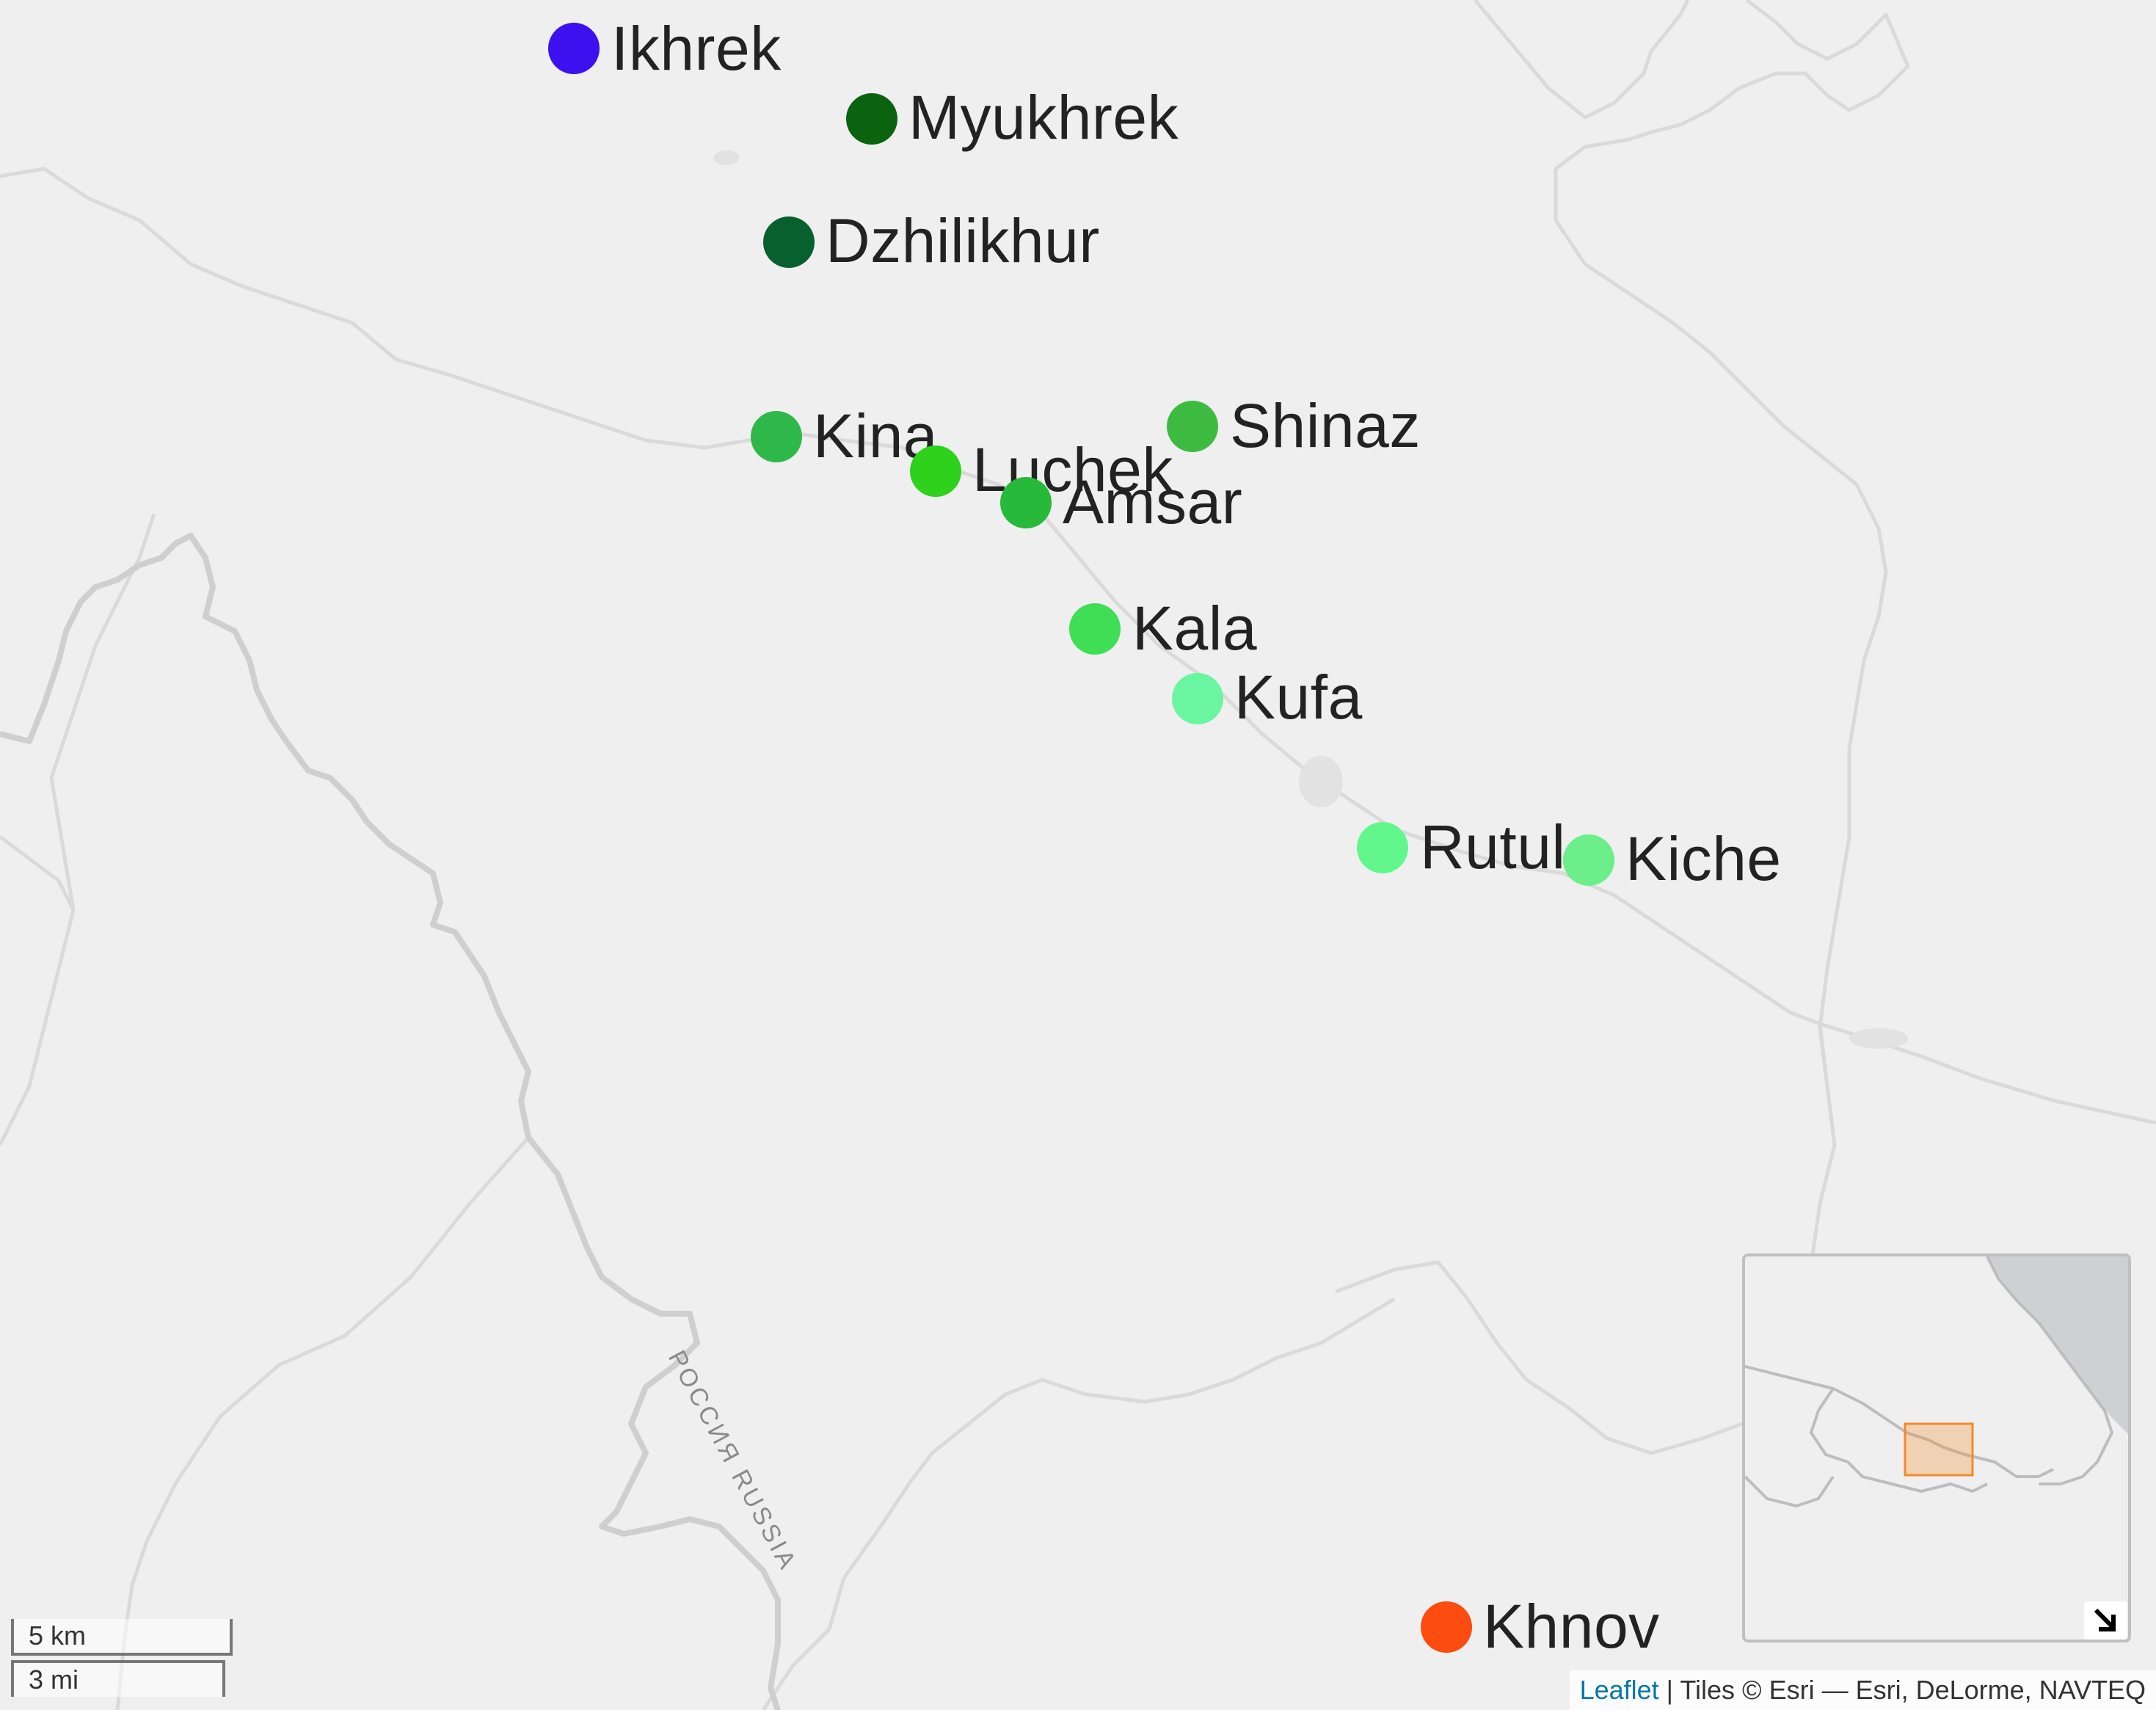  What do you see at coordinates (1902, 1690) in the screenshot?
I see `attribution-text: | Tiles © Esri — Esri, DeLorme, NAVTEQ` at bounding box center [1902, 1690].